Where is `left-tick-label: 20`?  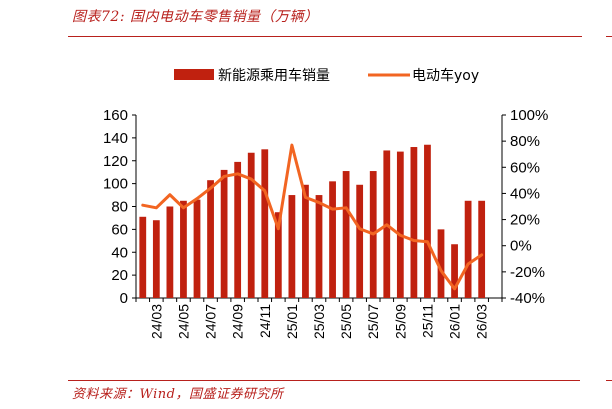
left-tick-label: 20 is located at coordinates (119, 275).